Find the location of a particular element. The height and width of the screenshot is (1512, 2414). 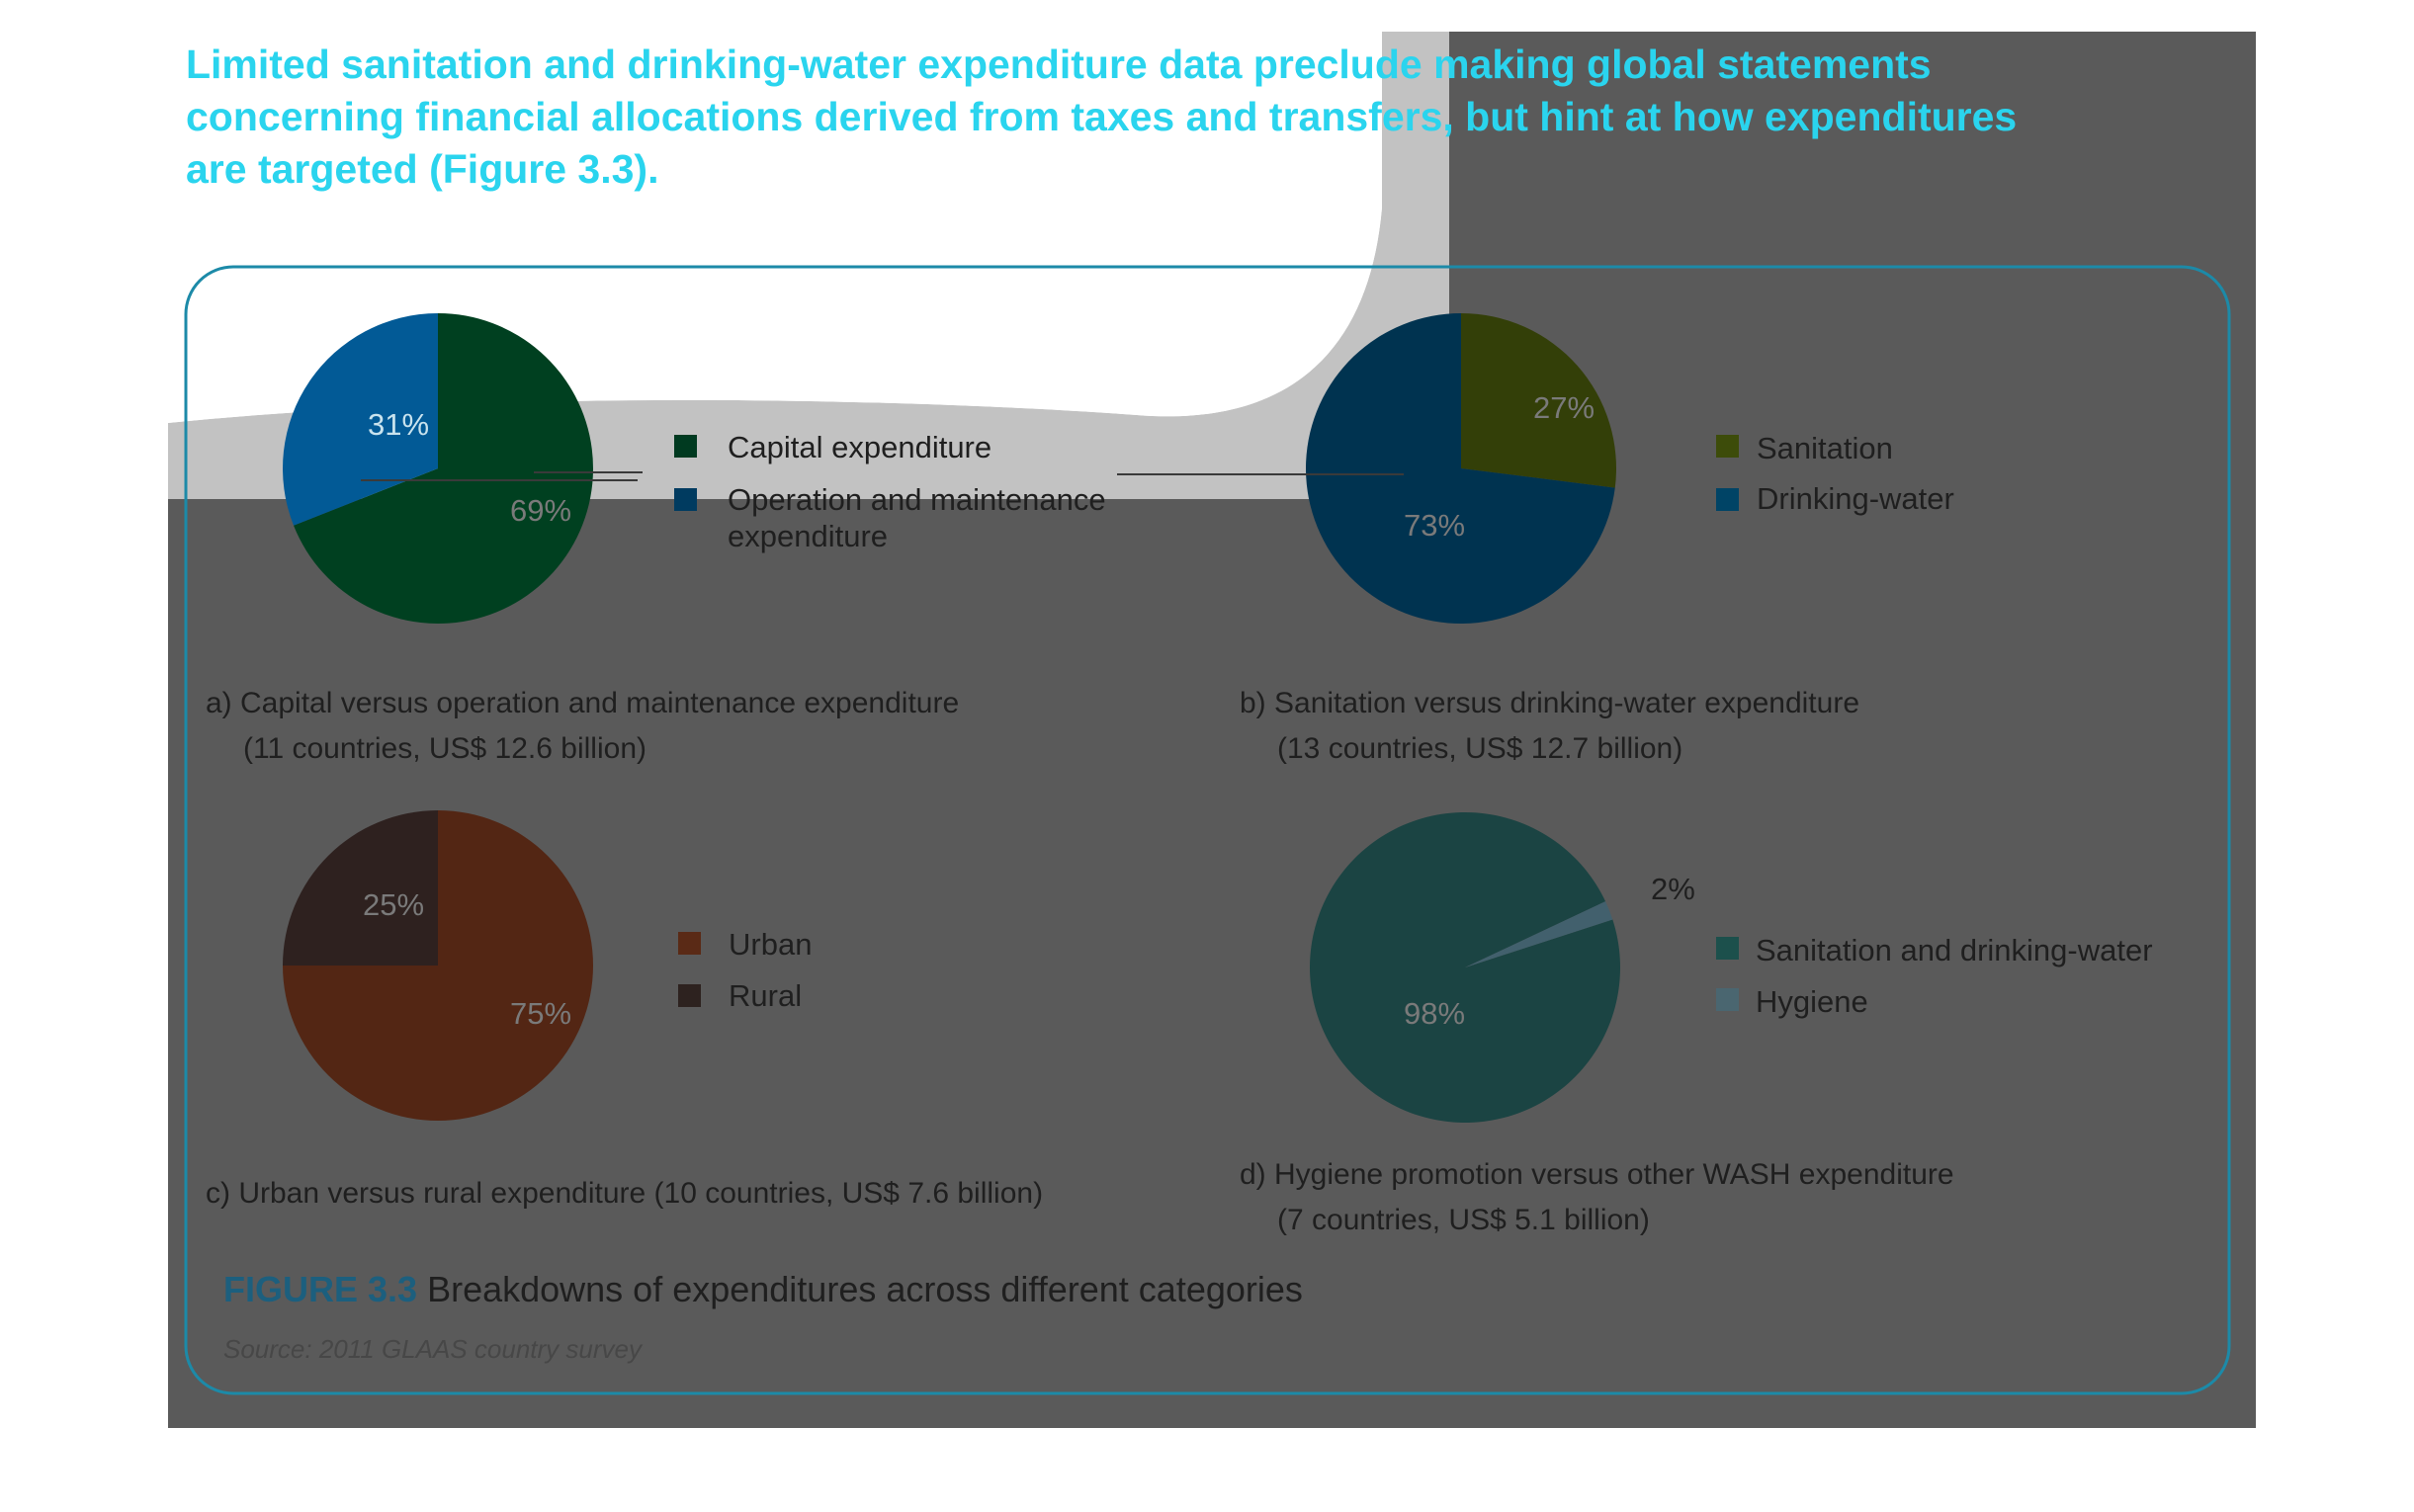

pie-chart-d: 98% 2% is located at coordinates (1502, 968).